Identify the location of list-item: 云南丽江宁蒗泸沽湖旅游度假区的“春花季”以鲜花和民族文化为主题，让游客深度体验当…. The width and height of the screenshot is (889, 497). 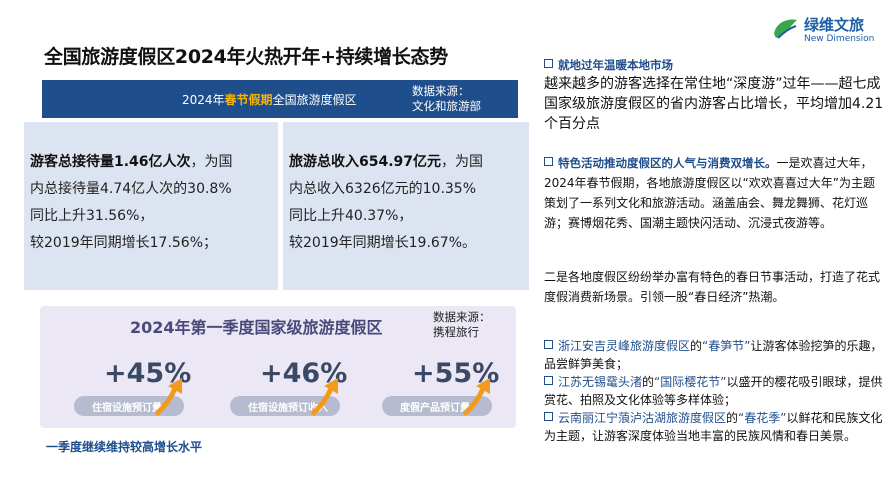
(714, 427).